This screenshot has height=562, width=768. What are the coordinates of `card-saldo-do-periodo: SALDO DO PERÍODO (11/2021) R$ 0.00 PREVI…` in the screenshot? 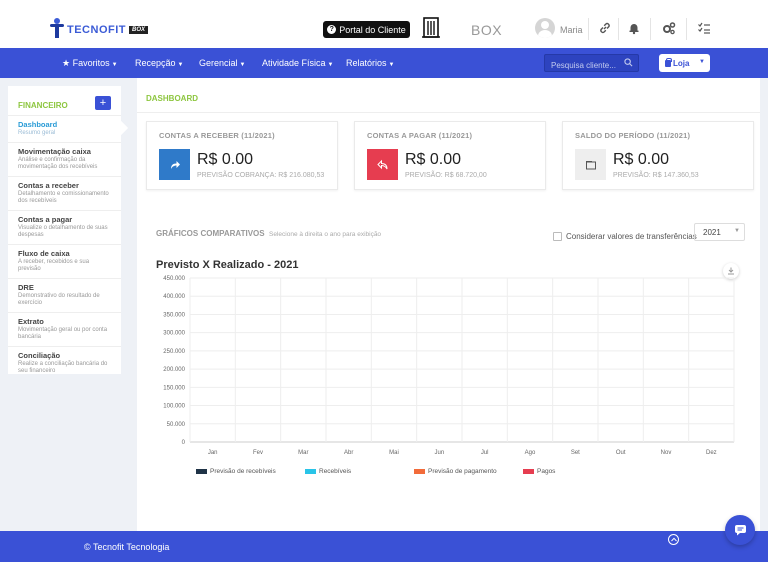 It's located at (658, 155).